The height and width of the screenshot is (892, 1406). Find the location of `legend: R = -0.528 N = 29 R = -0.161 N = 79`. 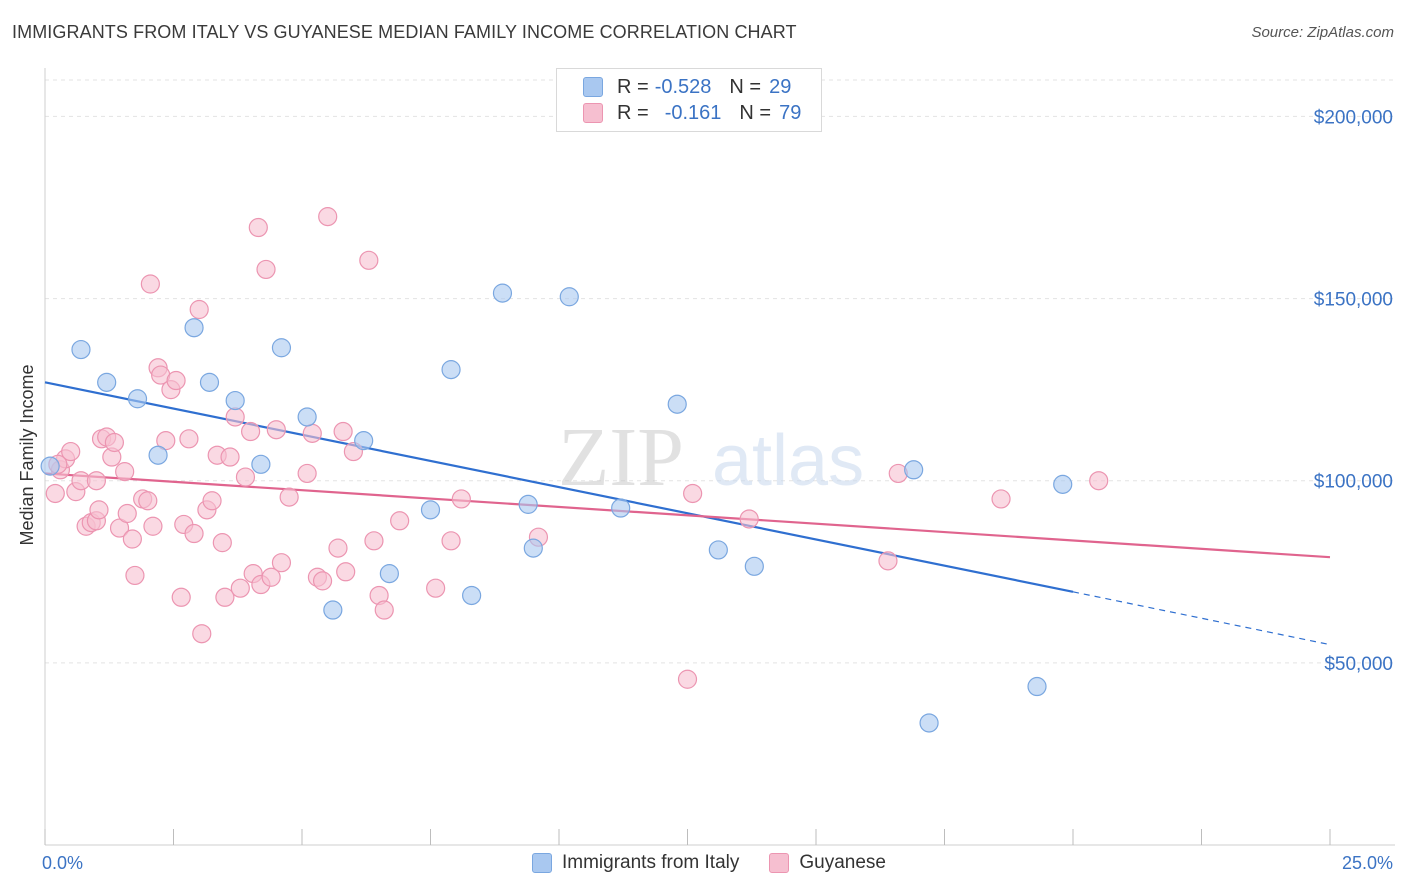

legend: R = -0.528 N = 29 R = -0.161 N = 79 is located at coordinates (689, 100).